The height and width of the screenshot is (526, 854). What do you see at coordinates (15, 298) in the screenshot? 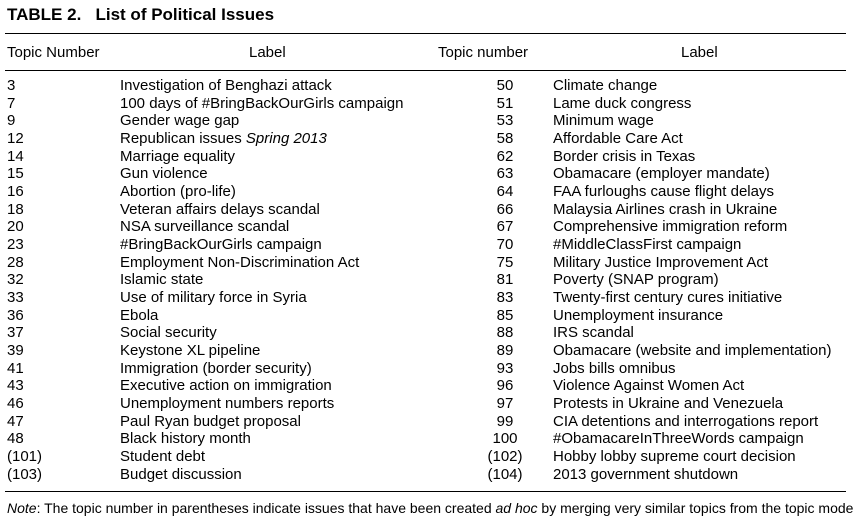
I see `topic-number-left: 33` at bounding box center [15, 298].